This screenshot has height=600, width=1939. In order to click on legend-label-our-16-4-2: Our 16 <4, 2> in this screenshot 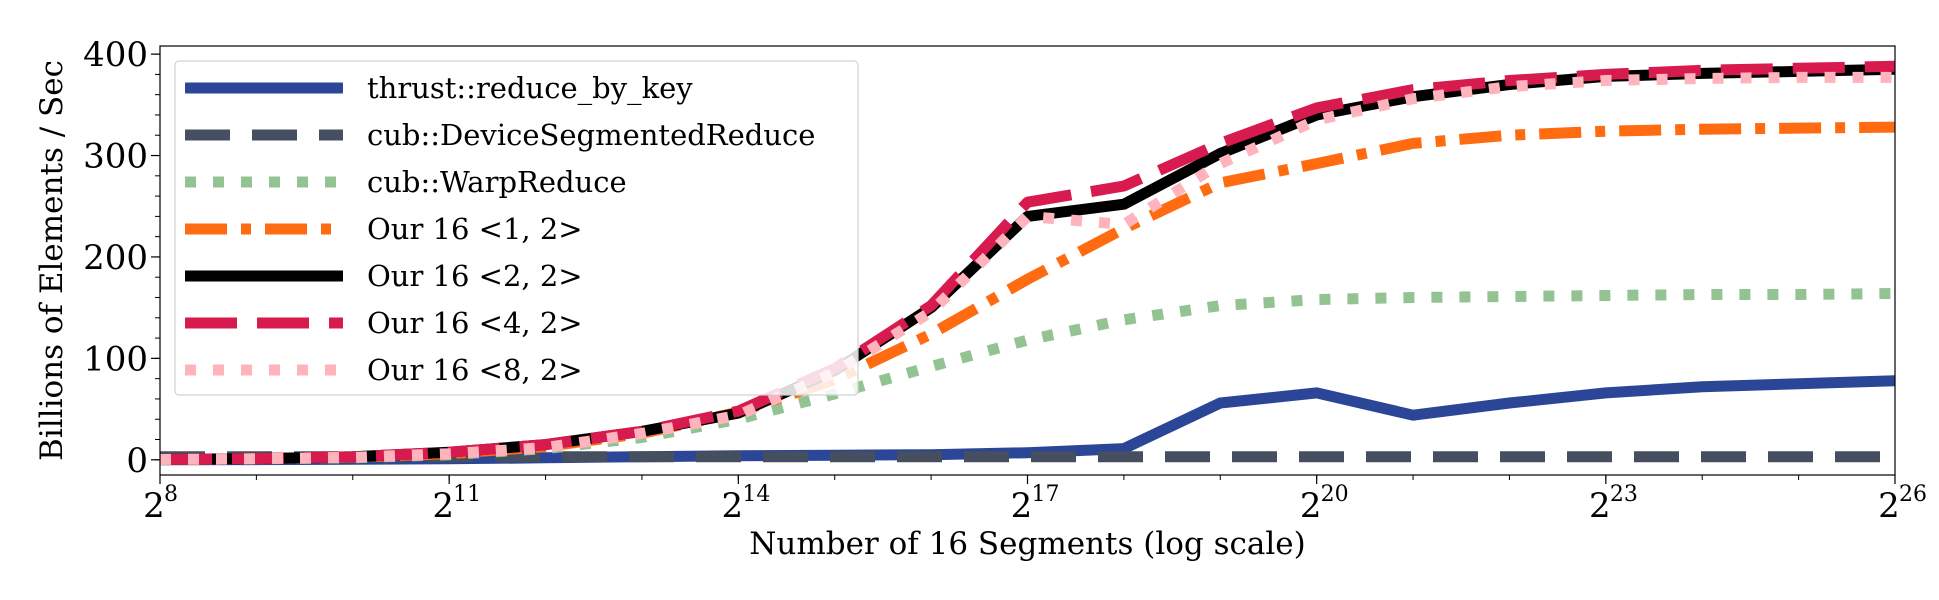, I will do `click(475, 323)`.